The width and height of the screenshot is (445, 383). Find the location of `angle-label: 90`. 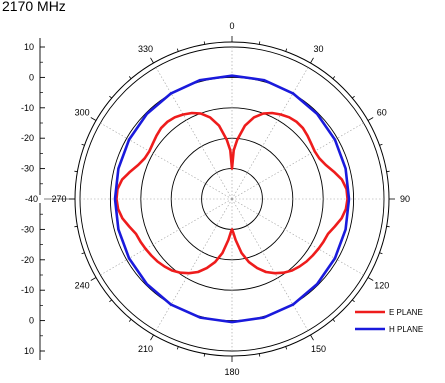

angle-label: 90 is located at coordinates (405, 199).